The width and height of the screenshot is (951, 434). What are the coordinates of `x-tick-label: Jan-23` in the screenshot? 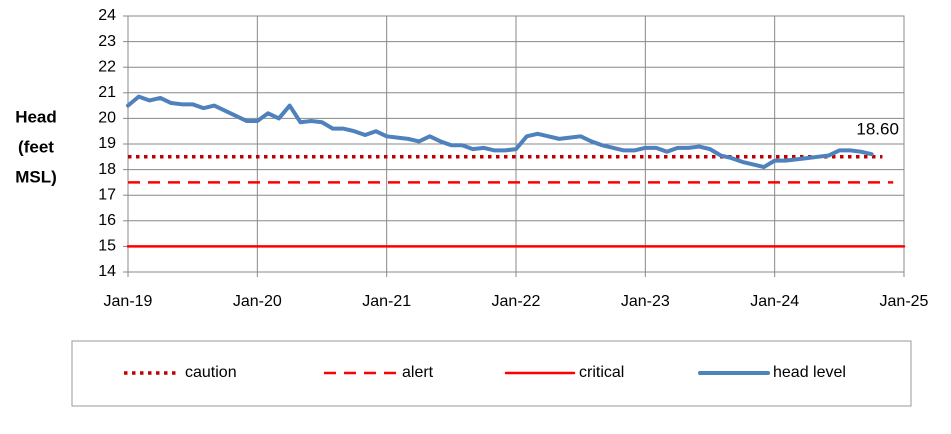 It's located at (645, 301).